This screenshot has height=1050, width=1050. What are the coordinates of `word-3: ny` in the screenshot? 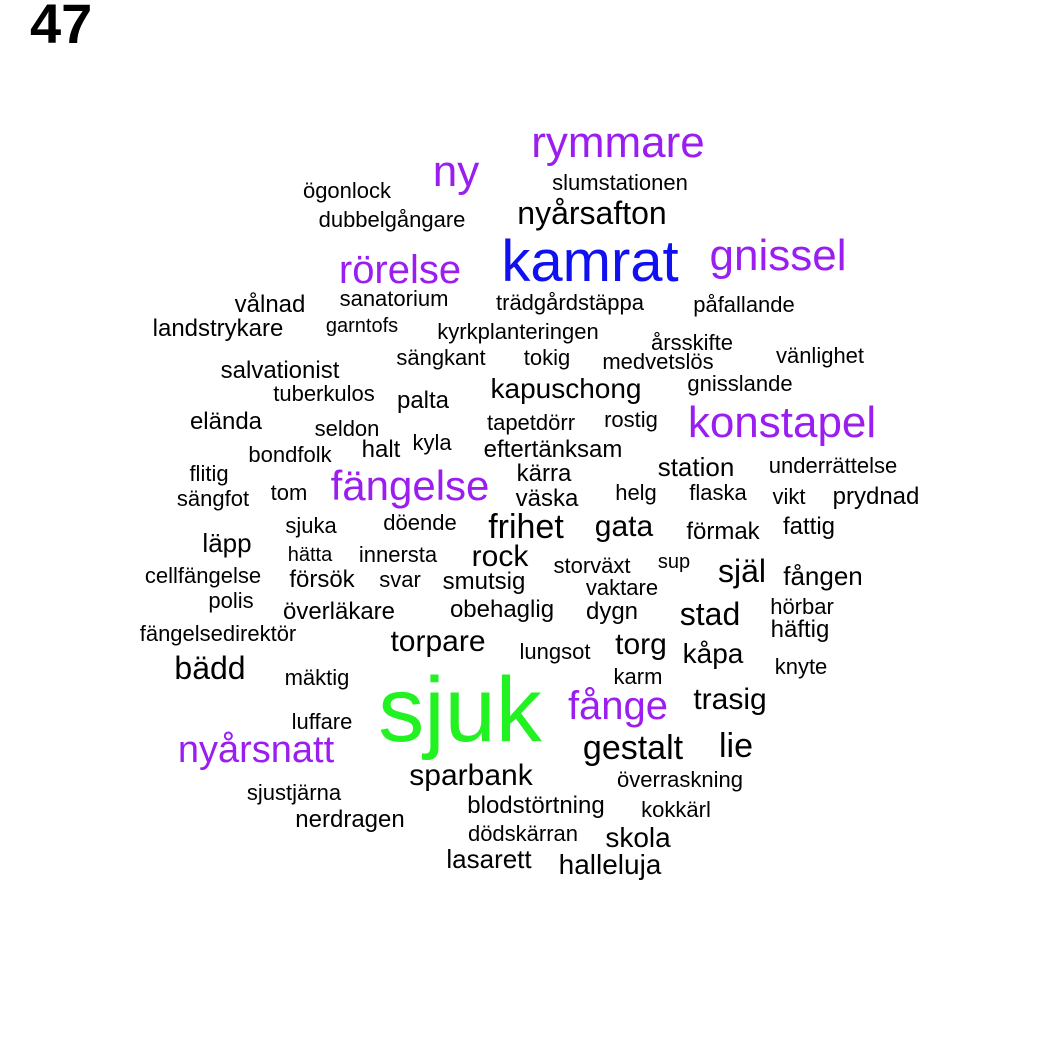 It's located at (456, 171).